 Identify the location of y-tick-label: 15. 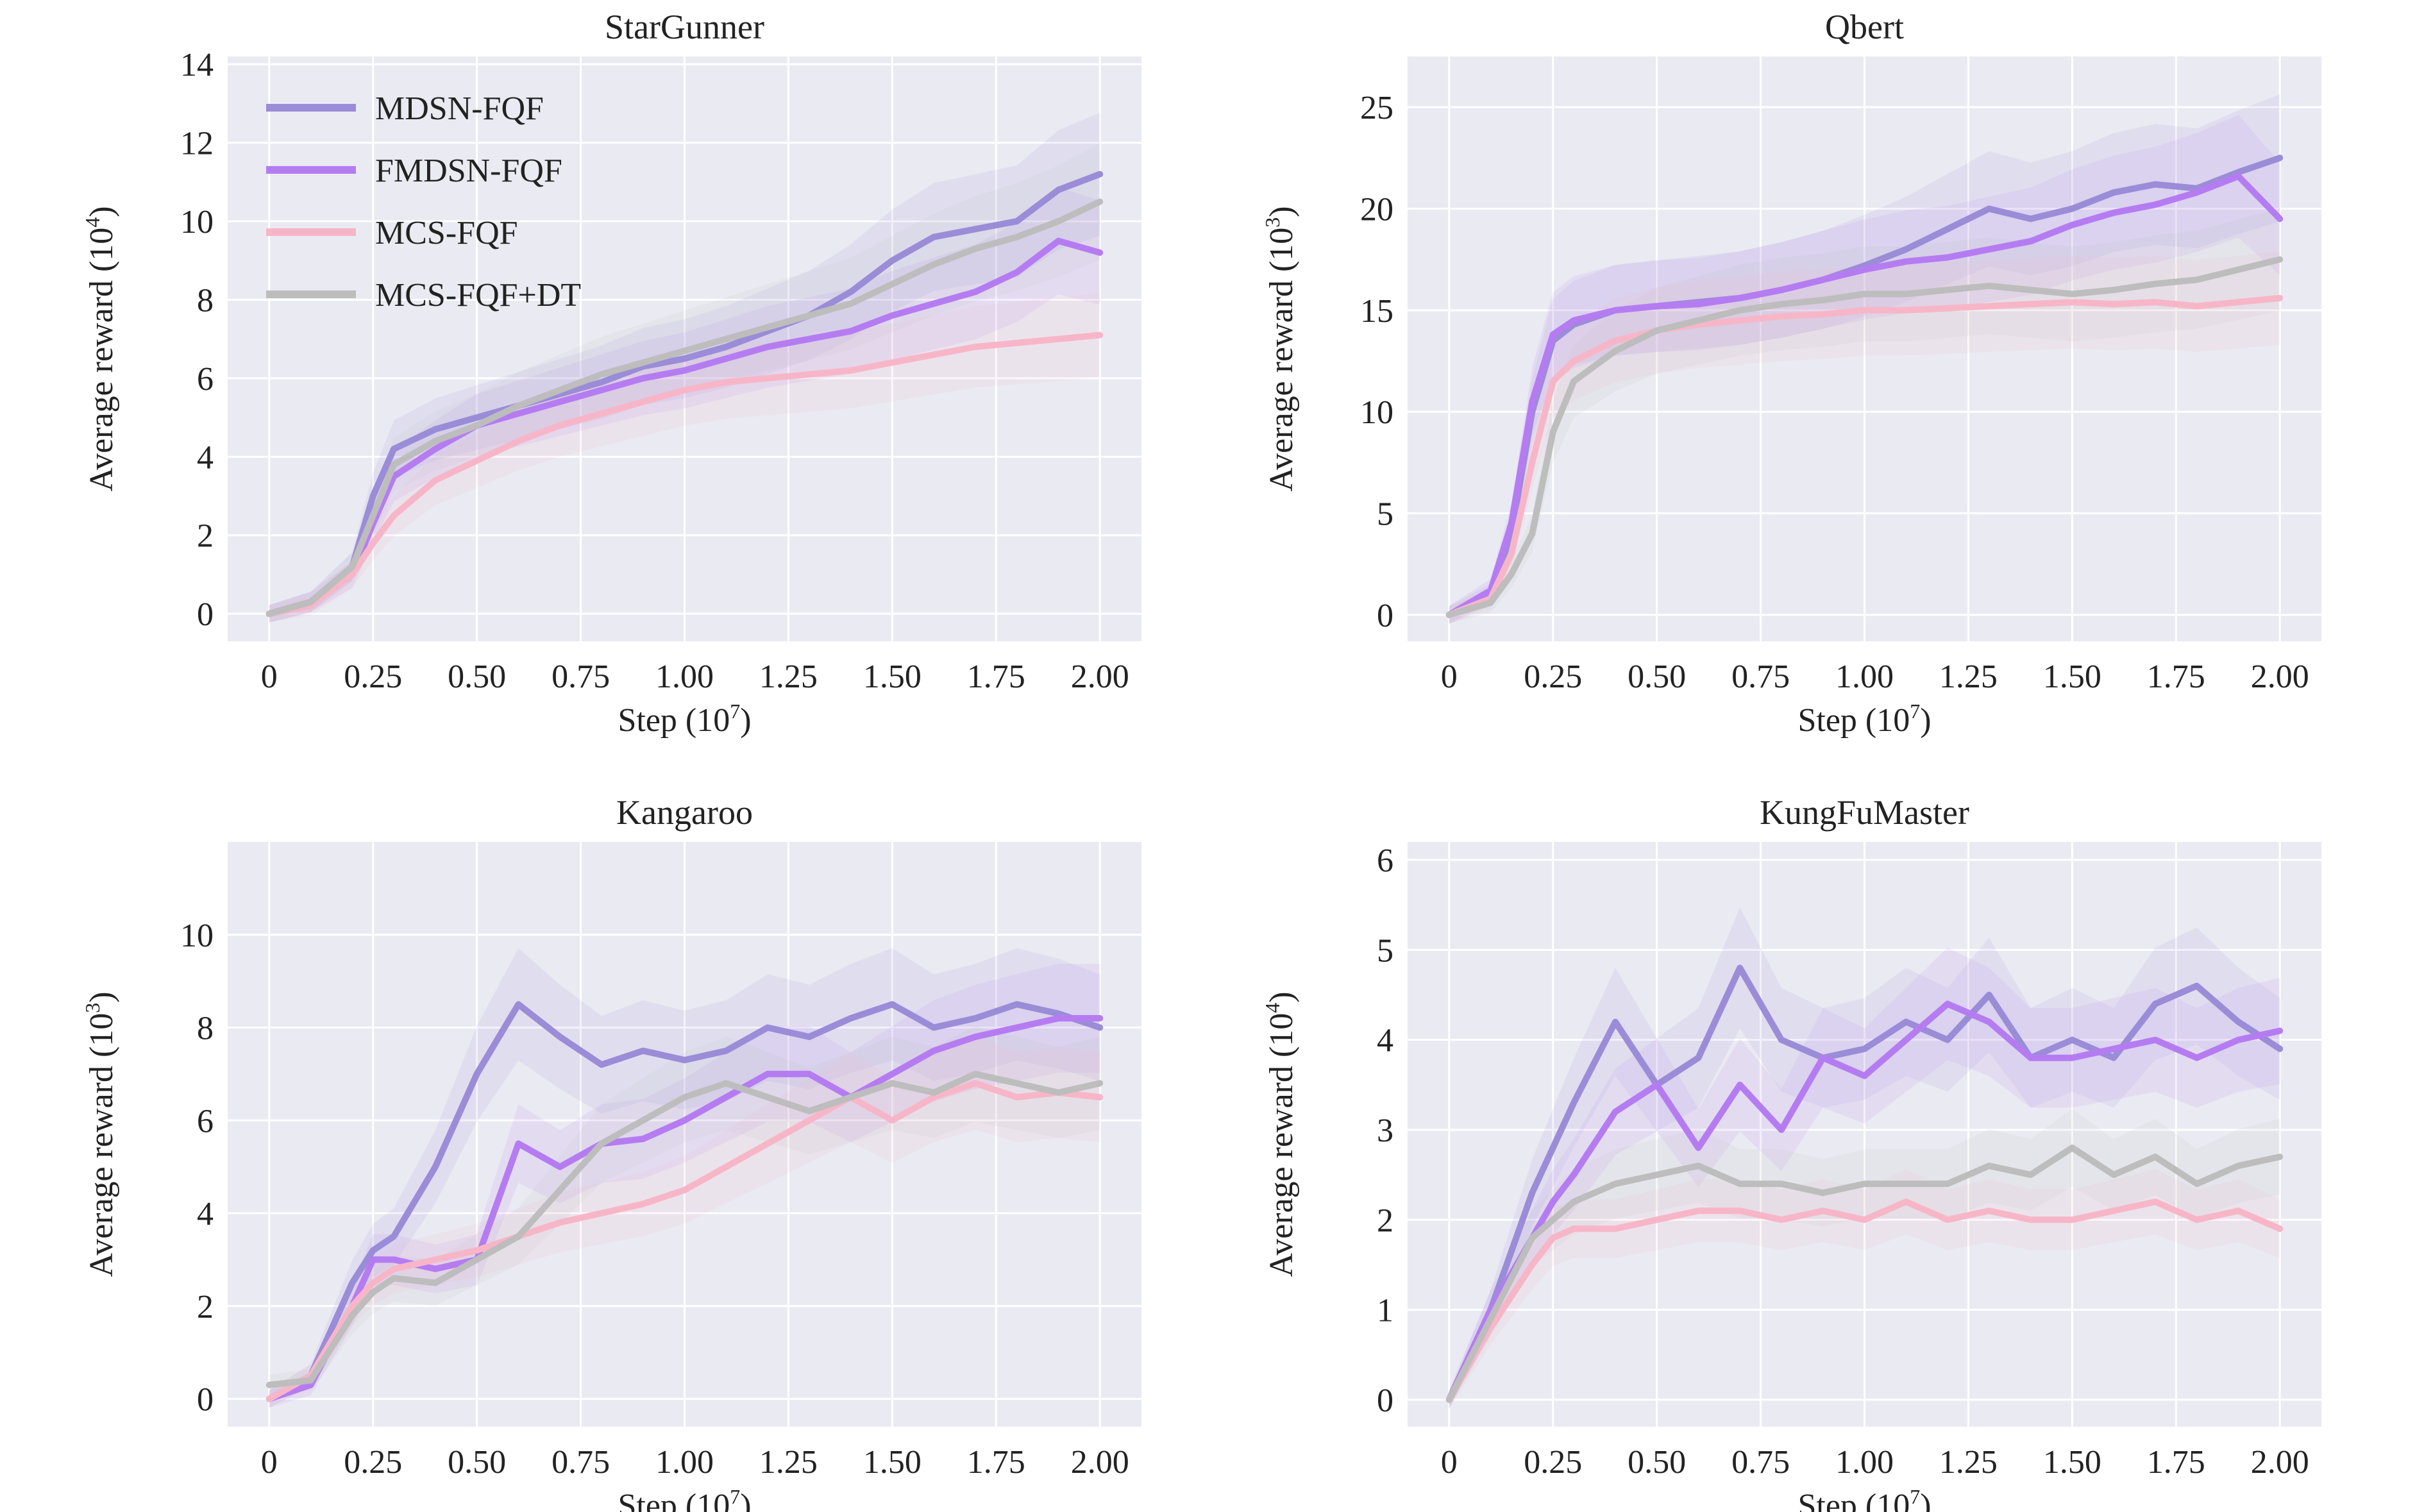
(1377, 311).